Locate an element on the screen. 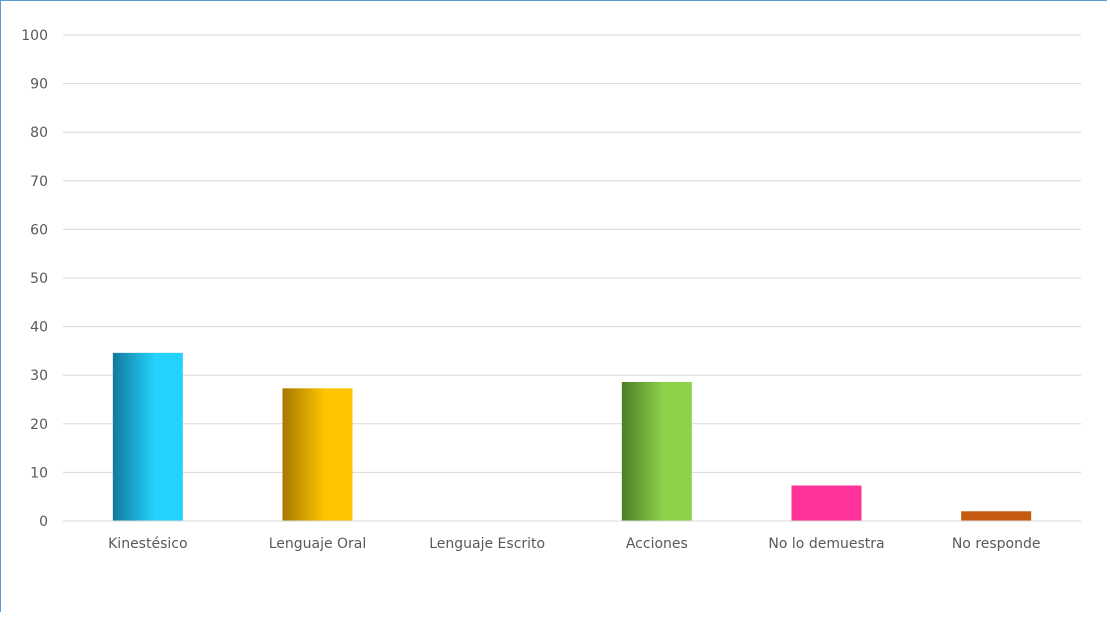 This screenshot has width=1110, height=617. y-tick-label: 80 is located at coordinates (39, 133).